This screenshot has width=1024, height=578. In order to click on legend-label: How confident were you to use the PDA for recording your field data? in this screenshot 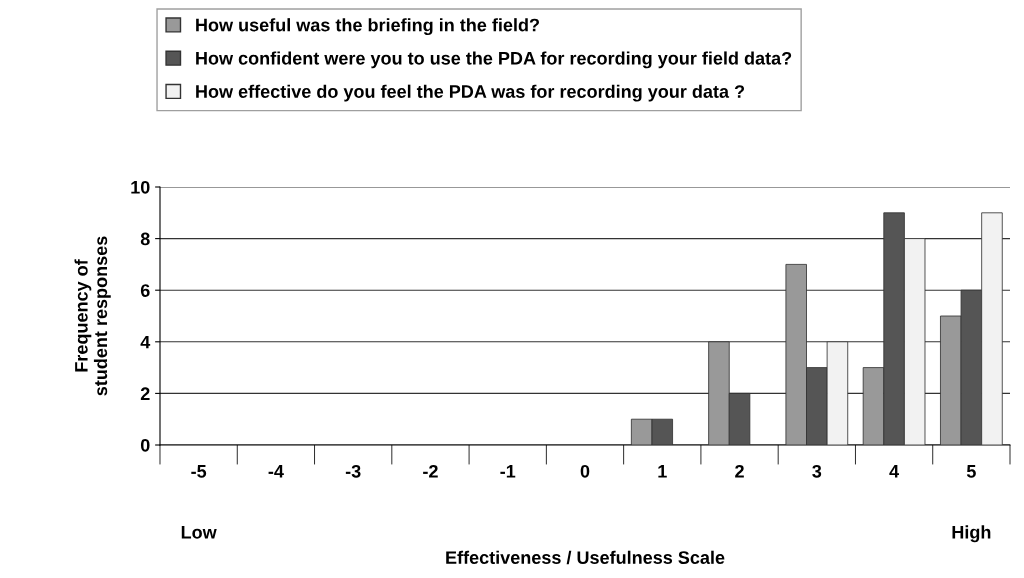, I will do `click(494, 60)`.